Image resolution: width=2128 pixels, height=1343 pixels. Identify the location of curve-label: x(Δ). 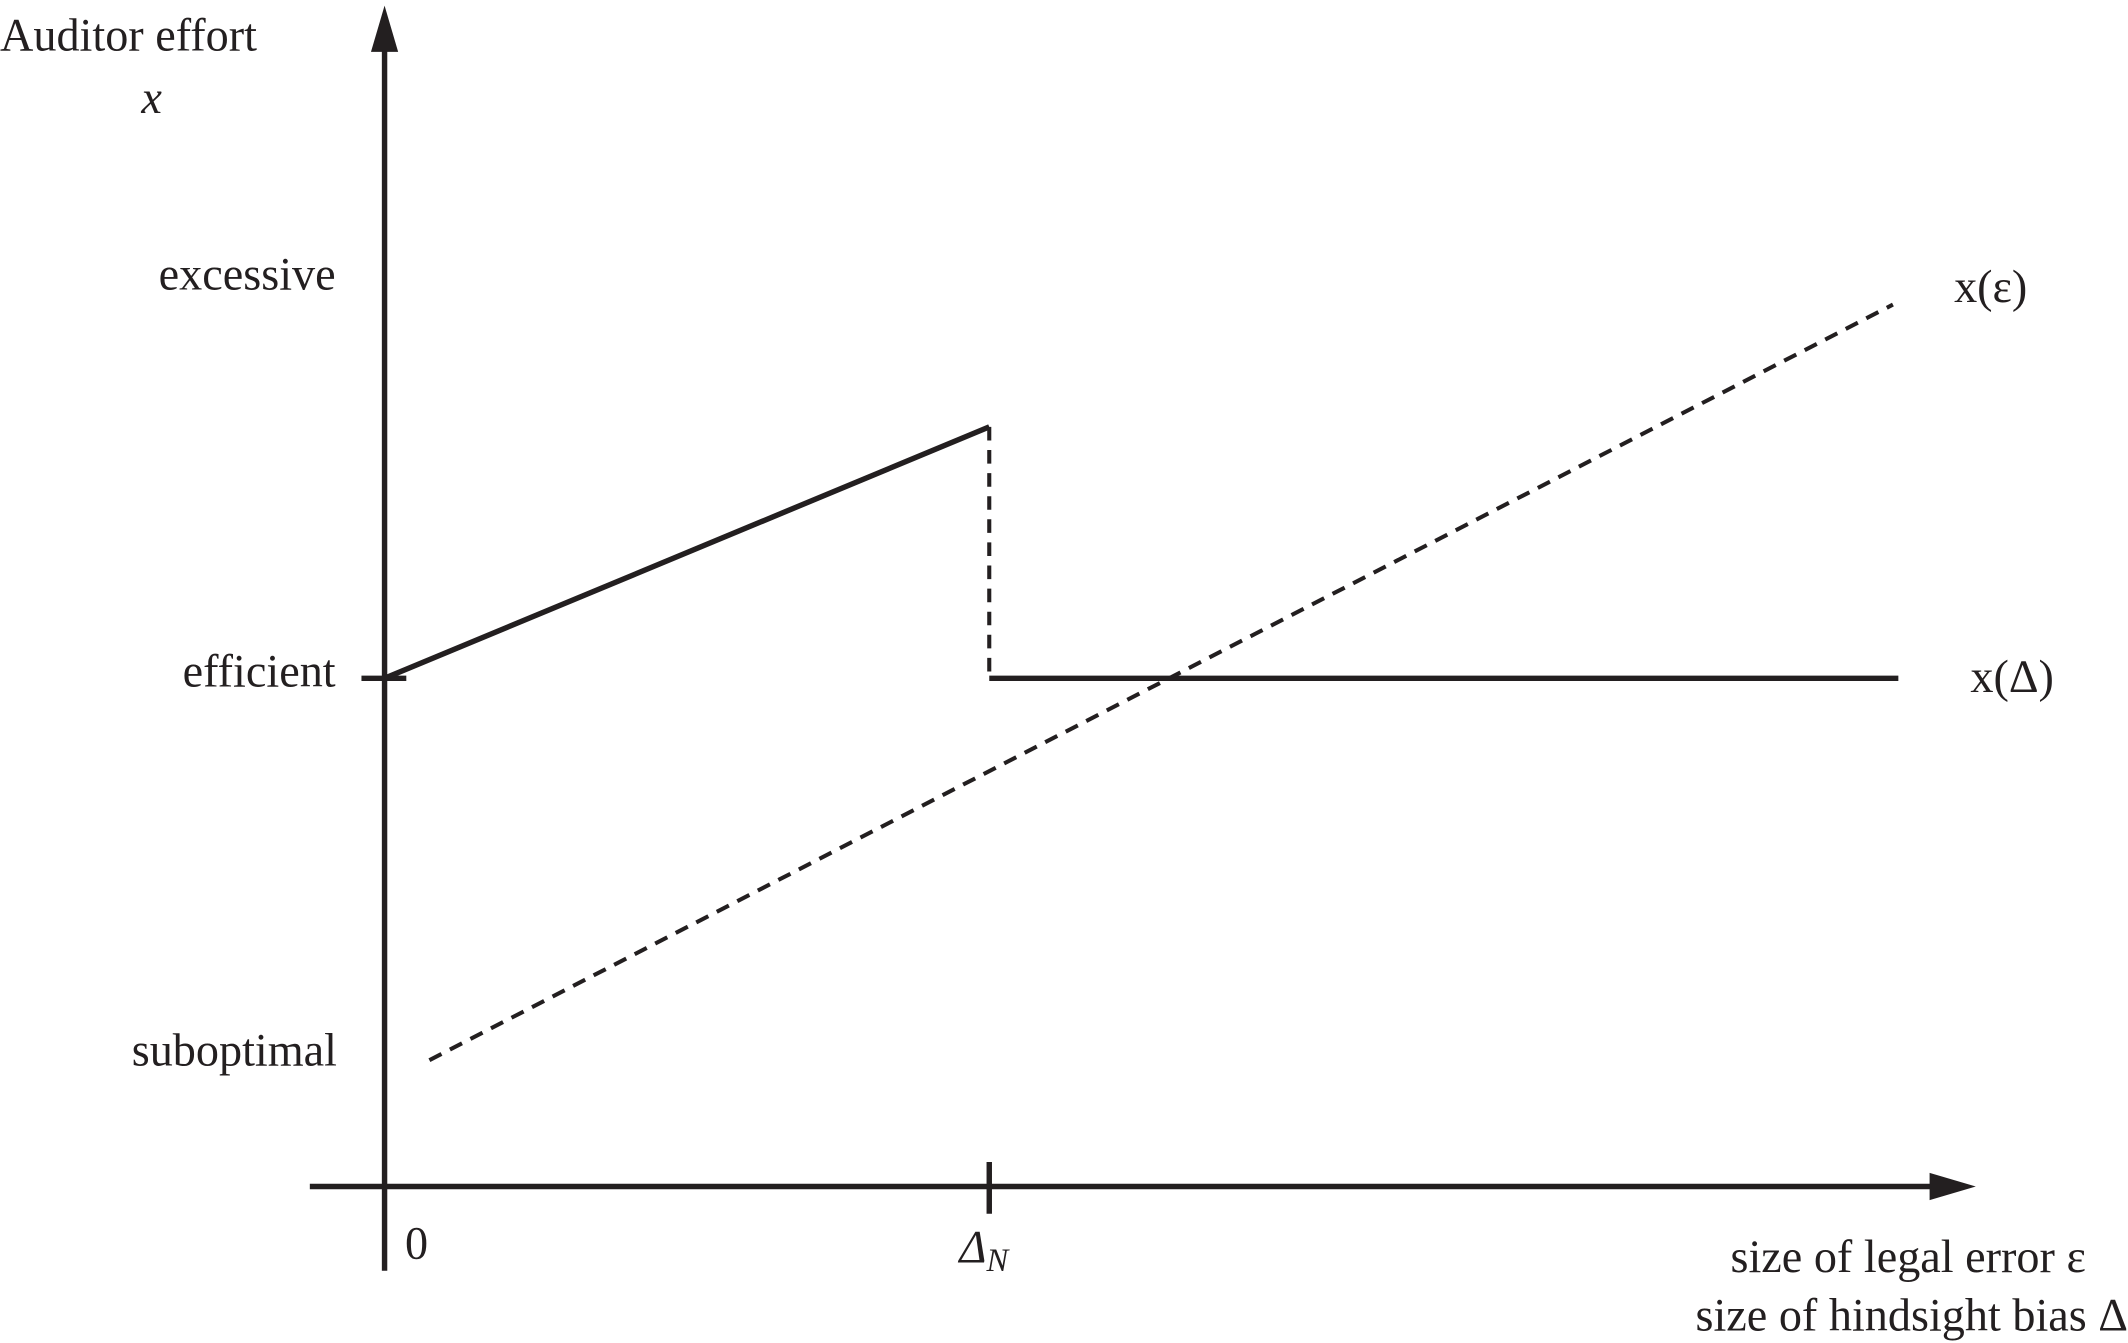
(2012, 676).